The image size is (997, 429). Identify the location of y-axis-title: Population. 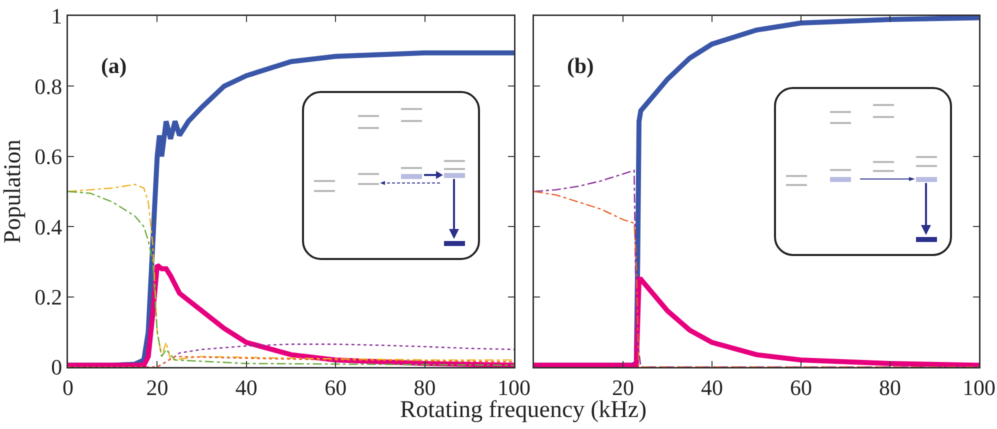
(13, 191).